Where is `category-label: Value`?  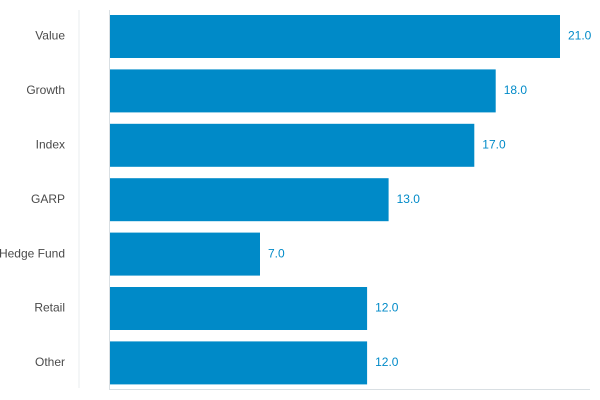 category-label: Value is located at coordinates (50, 36).